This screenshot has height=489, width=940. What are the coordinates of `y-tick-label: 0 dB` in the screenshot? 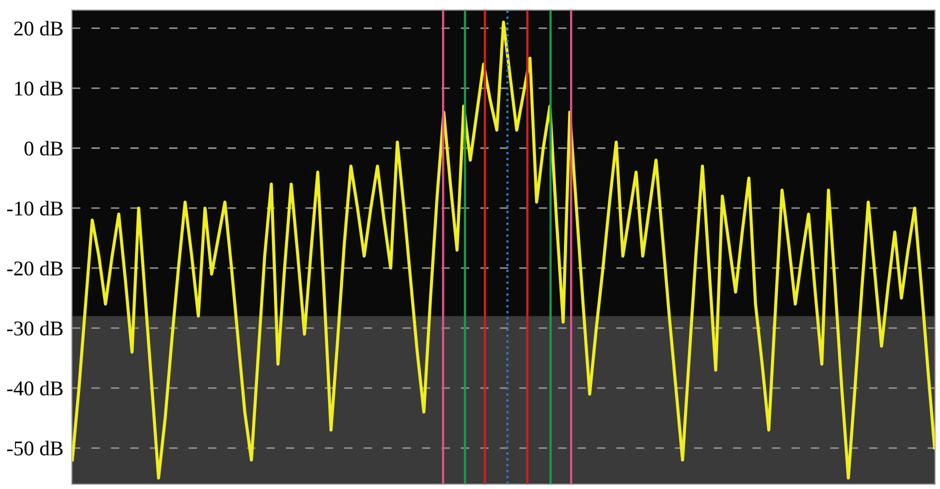 It's located at (43, 148).